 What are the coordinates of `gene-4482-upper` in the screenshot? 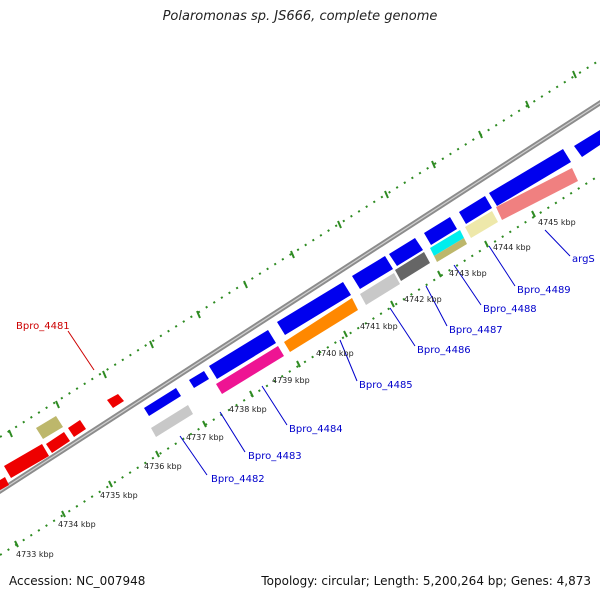 It's located at (162, 402).